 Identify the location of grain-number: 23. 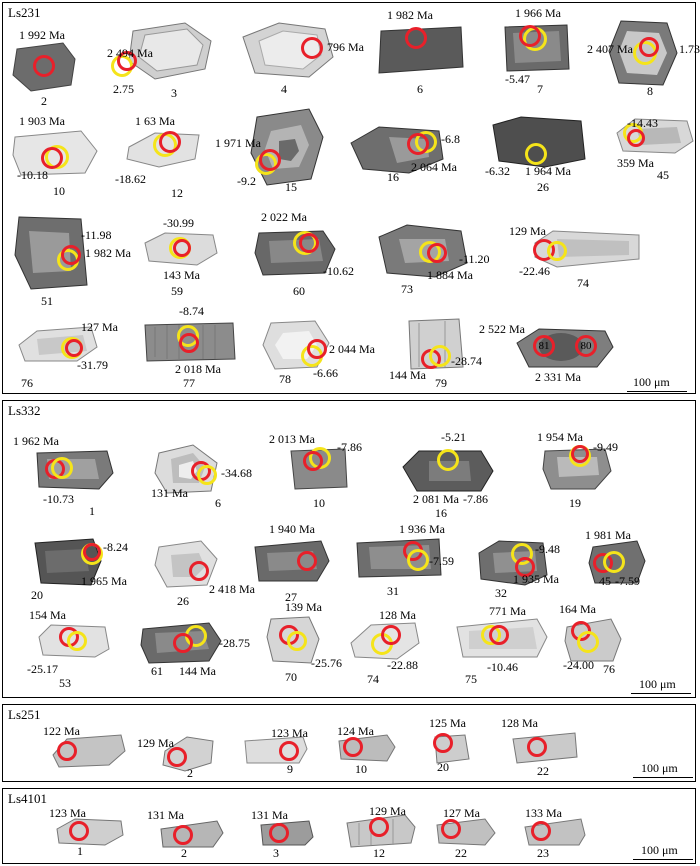
(543, 853).